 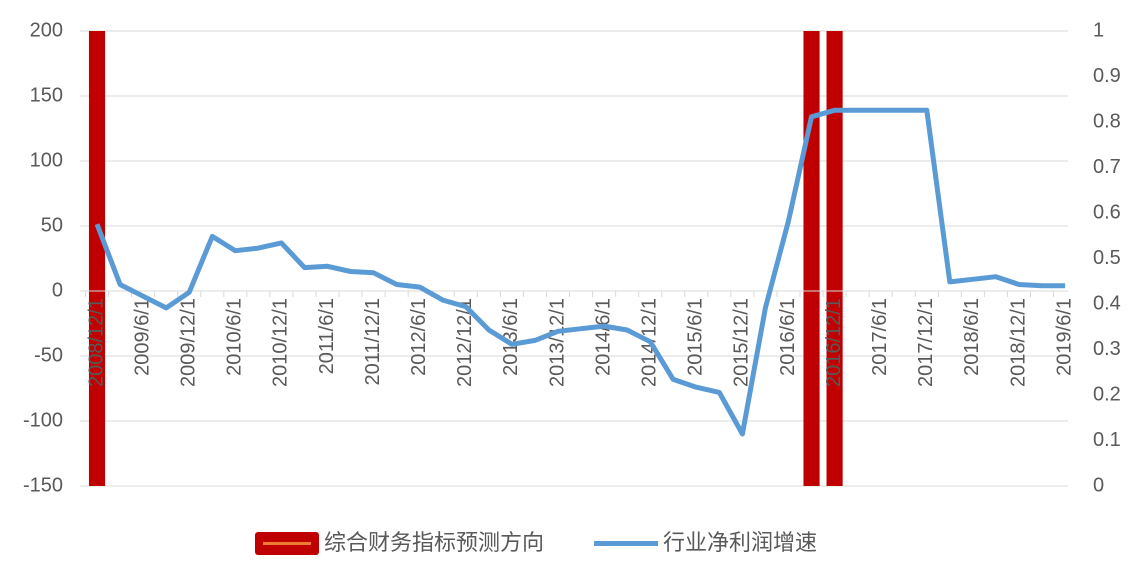 What do you see at coordinates (46, 160) in the screenshot?
I see `y-tick-label: 100` at bounding box center [46, 160].